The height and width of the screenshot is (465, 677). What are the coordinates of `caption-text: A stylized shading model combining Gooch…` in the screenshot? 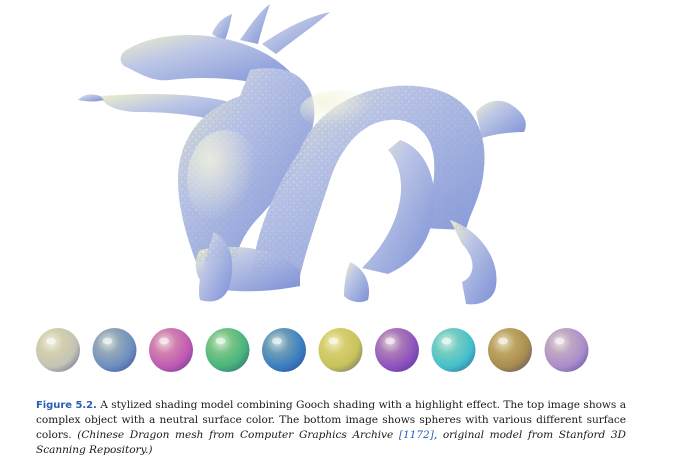 It's located at (331, 420).